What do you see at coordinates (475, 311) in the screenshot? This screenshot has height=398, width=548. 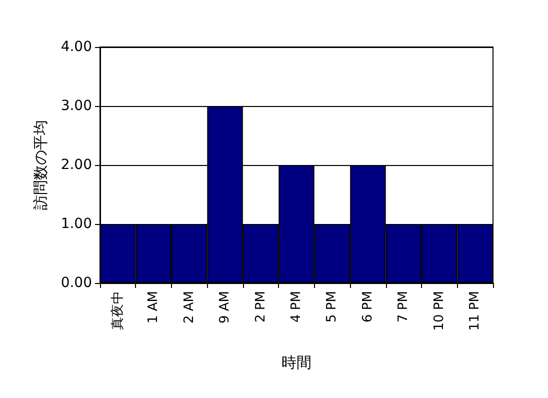 I see `x-tick-label: 11 PM` at bounding box center [475, 311].